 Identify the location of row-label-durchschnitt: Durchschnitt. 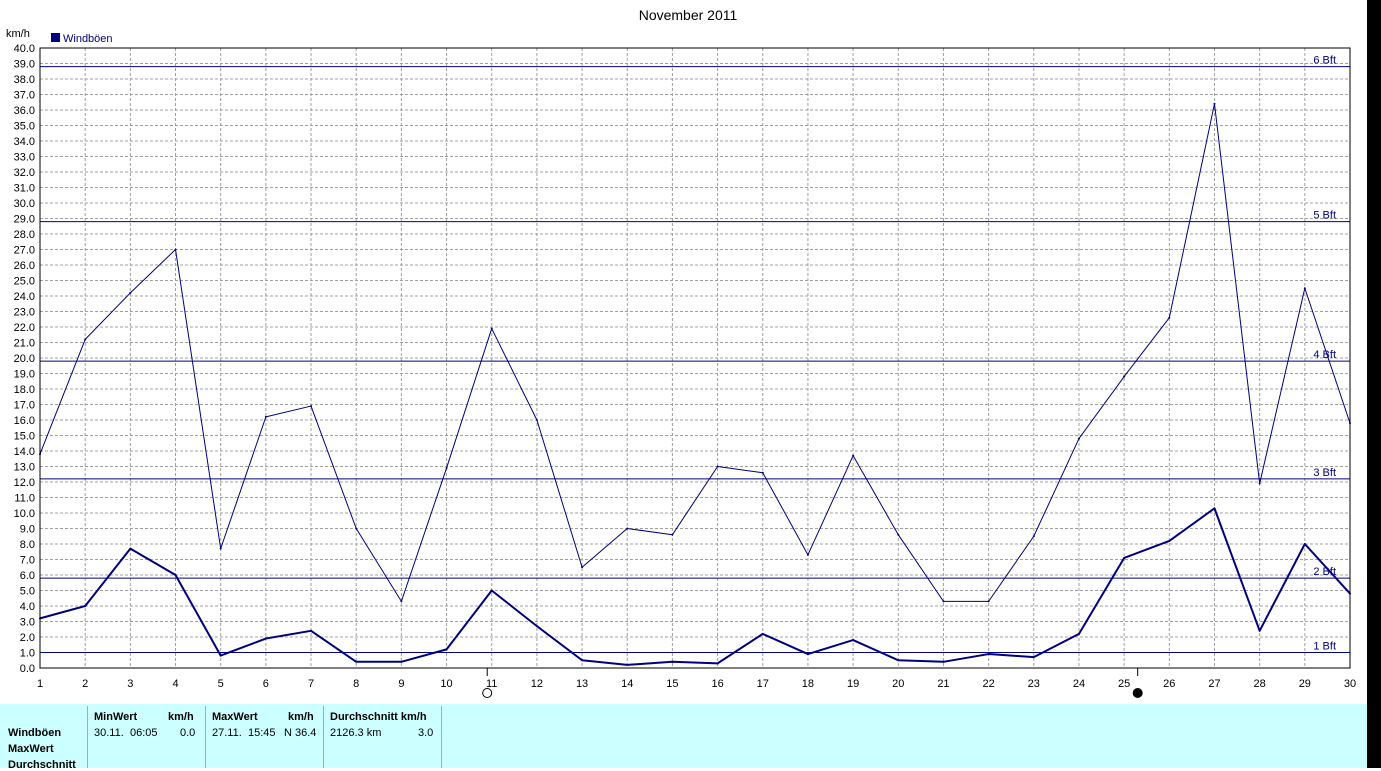
(42, 765).